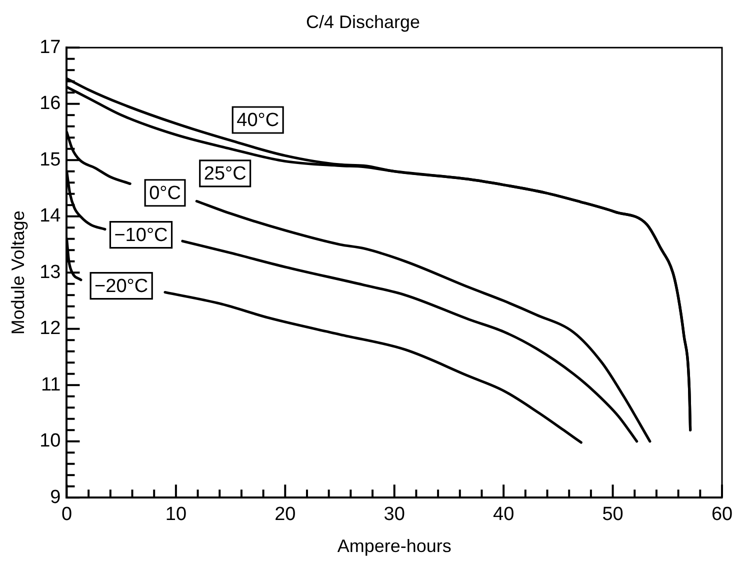 Image resolution: width=740 pixels, height=566 pixels. Describe the element at coordinates (50, 272) in the screenshot. I see `y-tick-label: 13` at that location.